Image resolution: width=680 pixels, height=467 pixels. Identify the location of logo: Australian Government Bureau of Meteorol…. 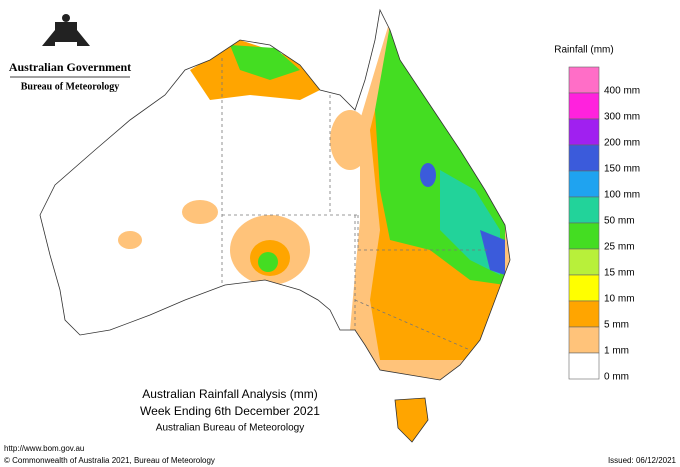
(70, 53).